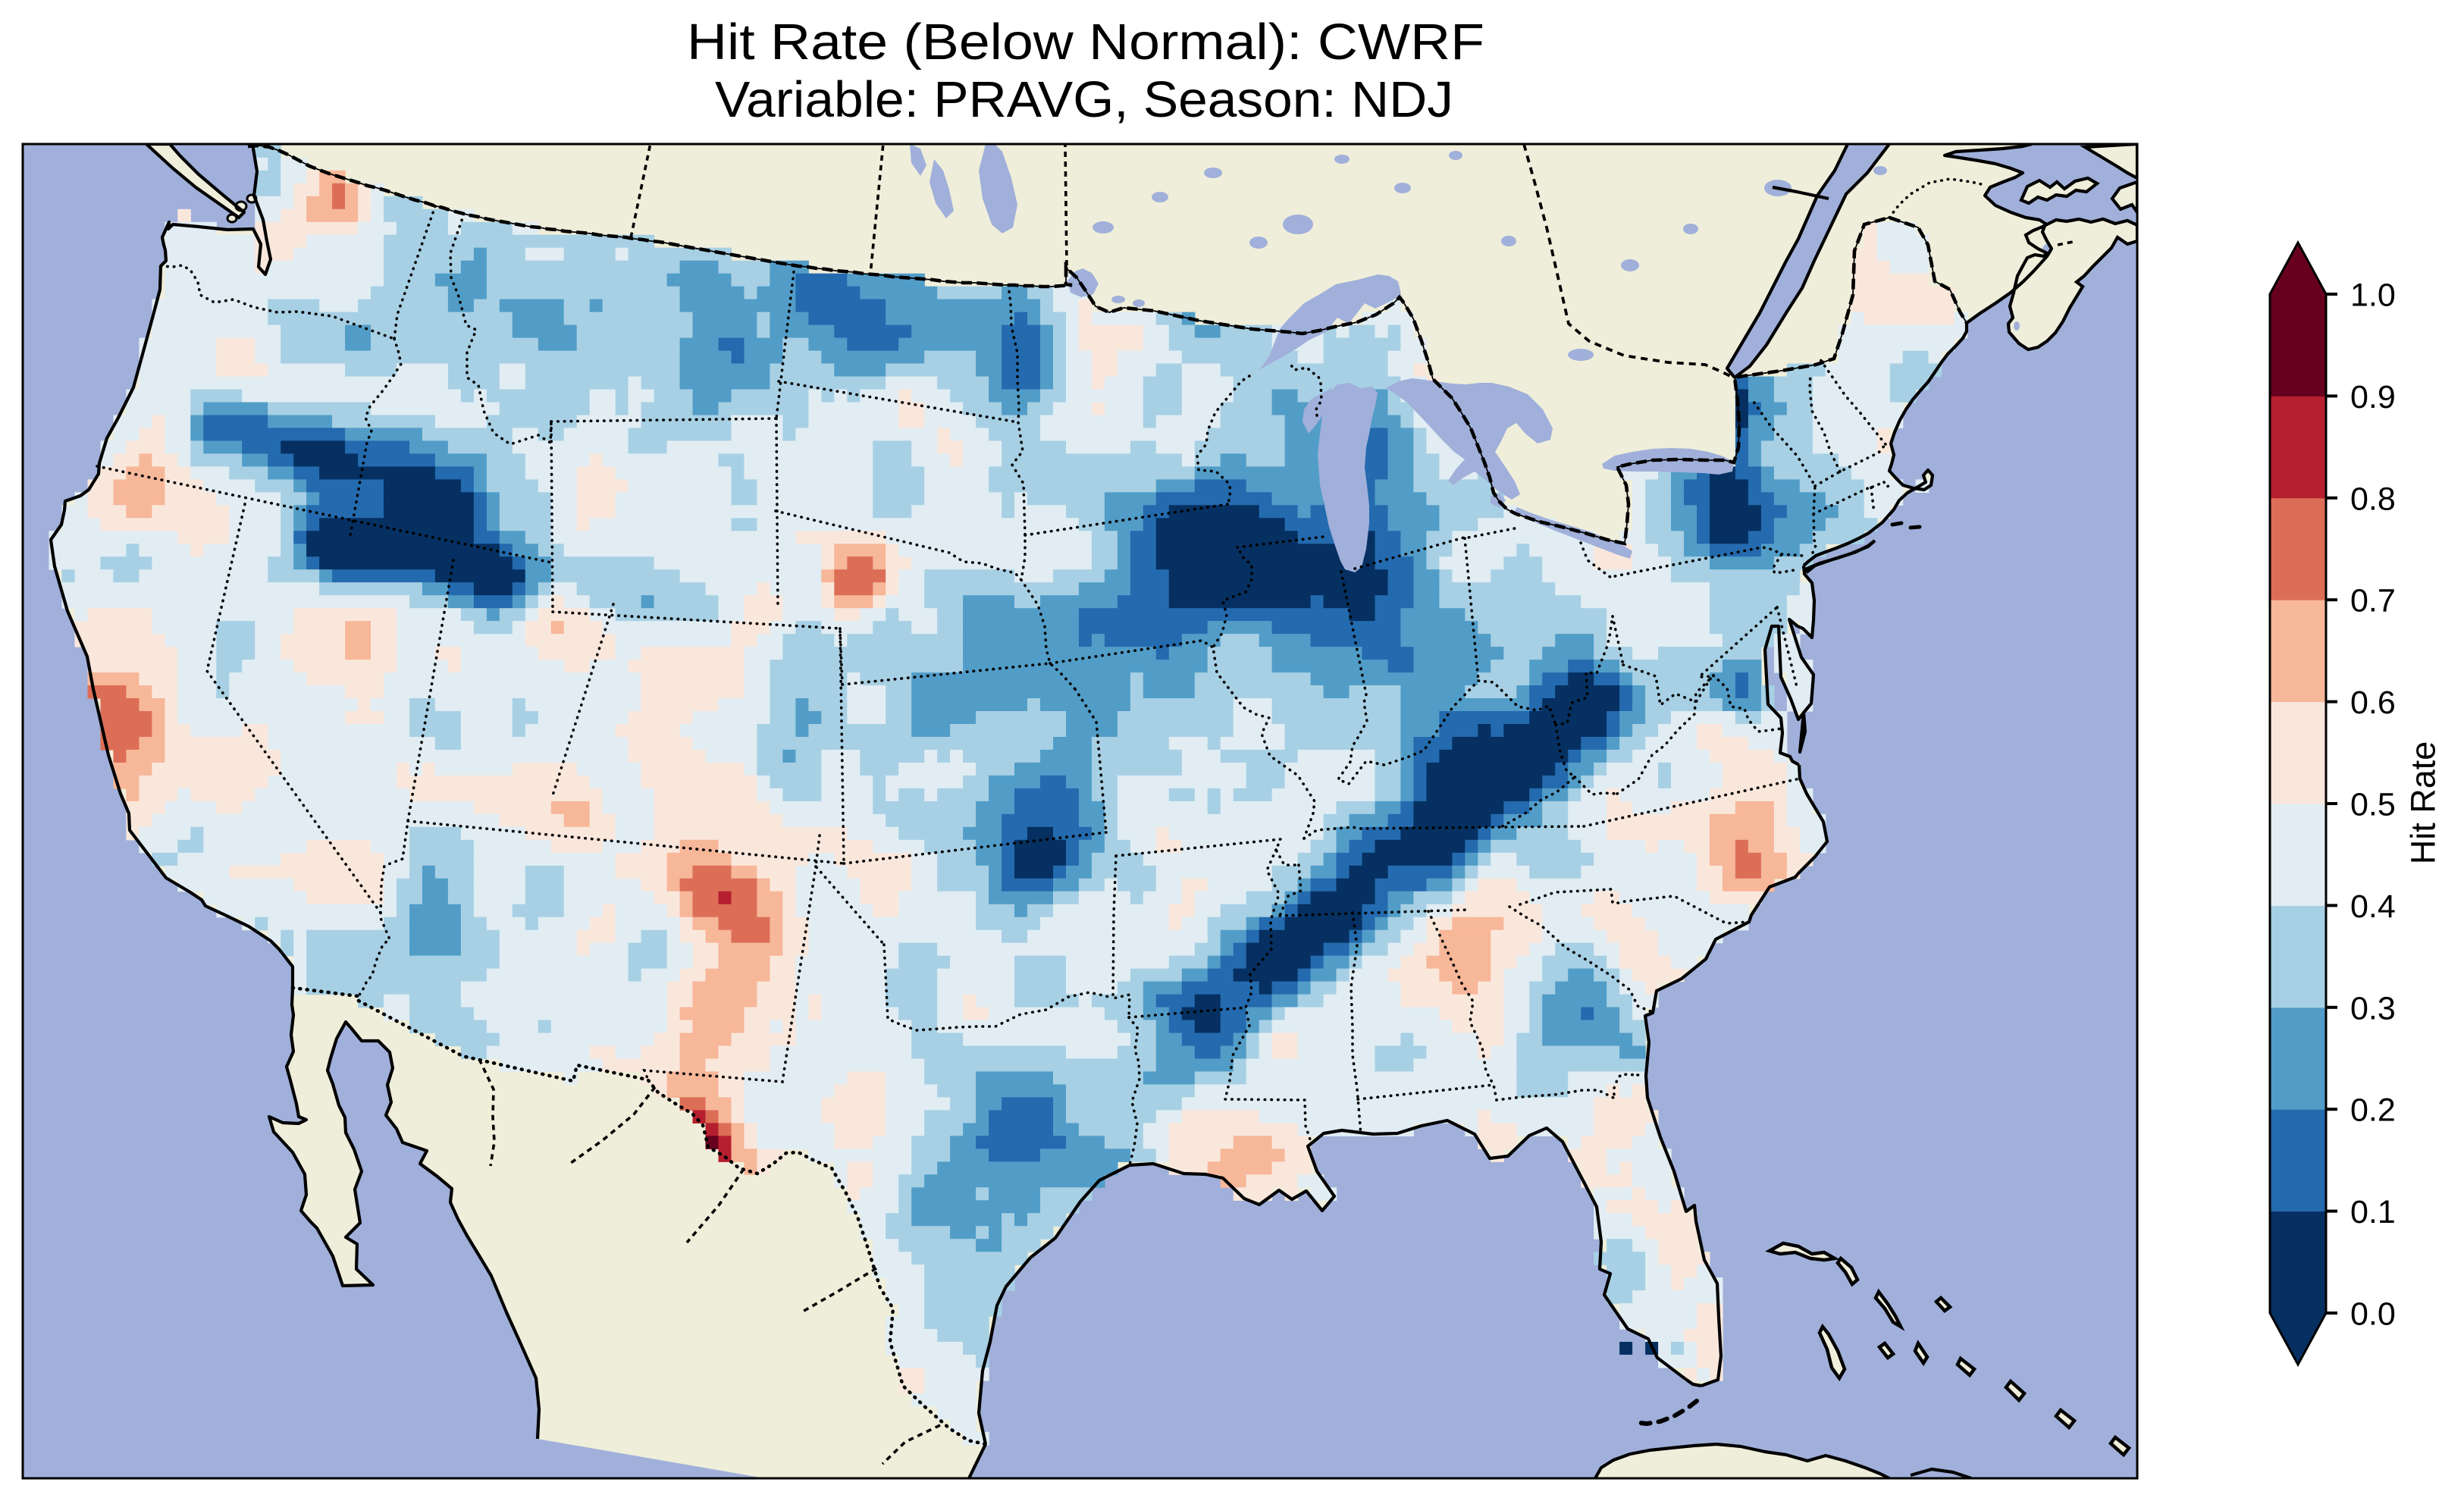 This screenshot has width=2464, height=1498. Describe the element at coordinates (2373, 295) in the screenshot. I see `svg-text: 1.0` at that location.